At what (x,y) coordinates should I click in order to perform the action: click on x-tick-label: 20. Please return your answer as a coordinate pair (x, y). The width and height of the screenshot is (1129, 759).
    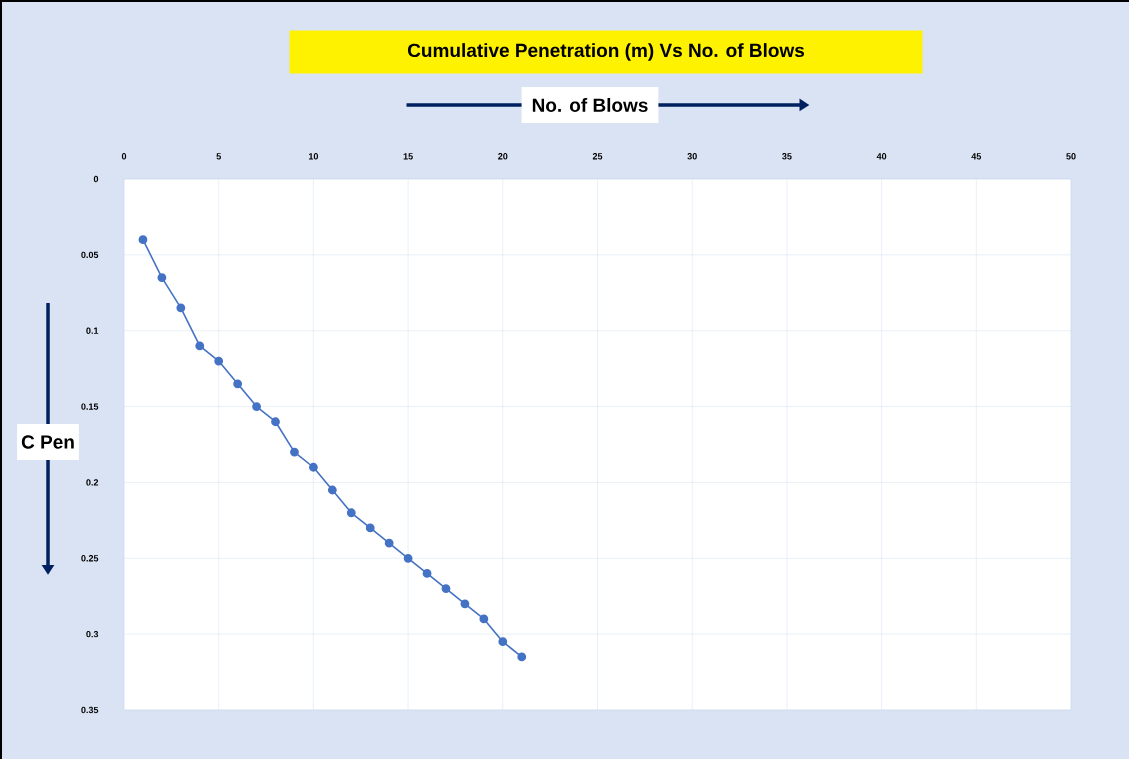
    Looking at the image, I should click on (503, 156).